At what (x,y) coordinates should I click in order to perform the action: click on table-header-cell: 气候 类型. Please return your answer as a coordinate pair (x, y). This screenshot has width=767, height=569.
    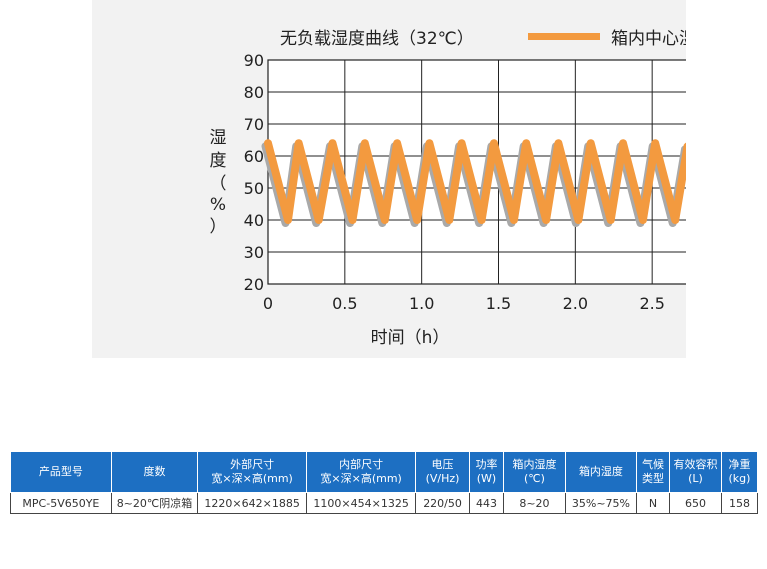
    Looking at the image, I should click on (652, 472).